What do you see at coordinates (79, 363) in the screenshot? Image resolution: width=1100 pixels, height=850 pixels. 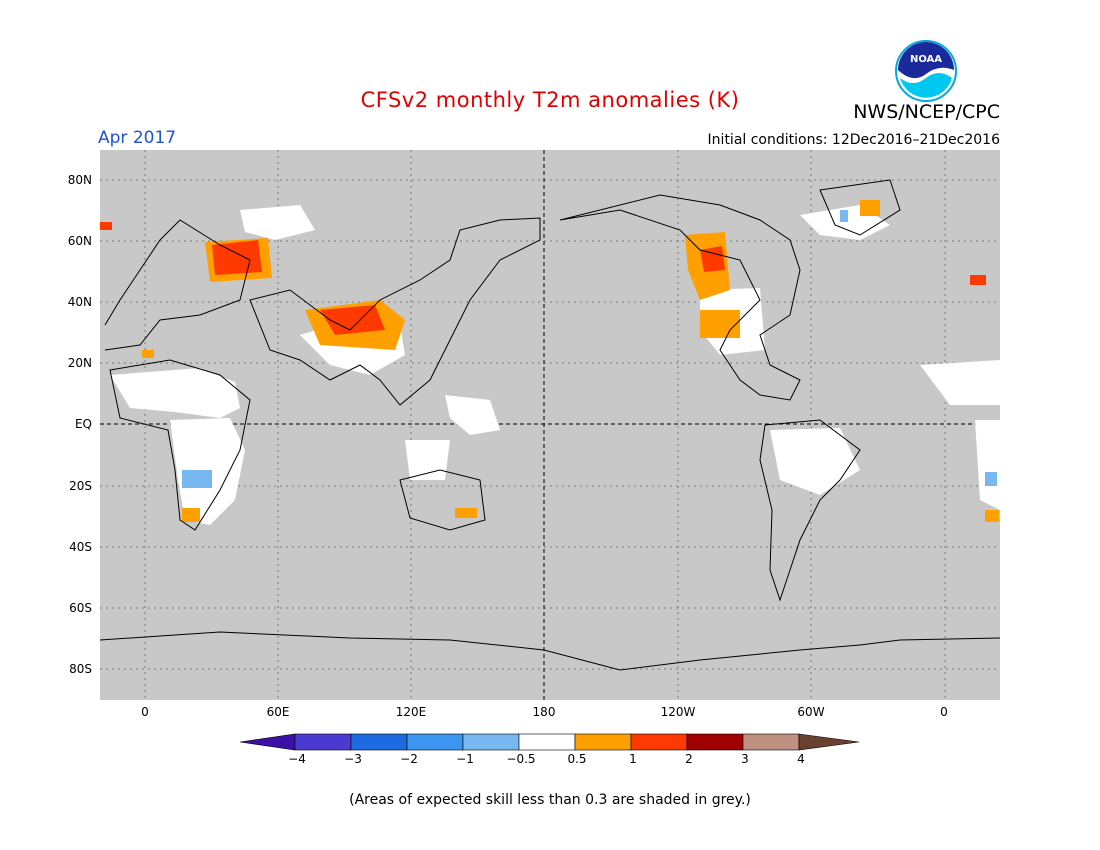 I see `lat-tick-20n: 20N` at bounding box center [79, 363].